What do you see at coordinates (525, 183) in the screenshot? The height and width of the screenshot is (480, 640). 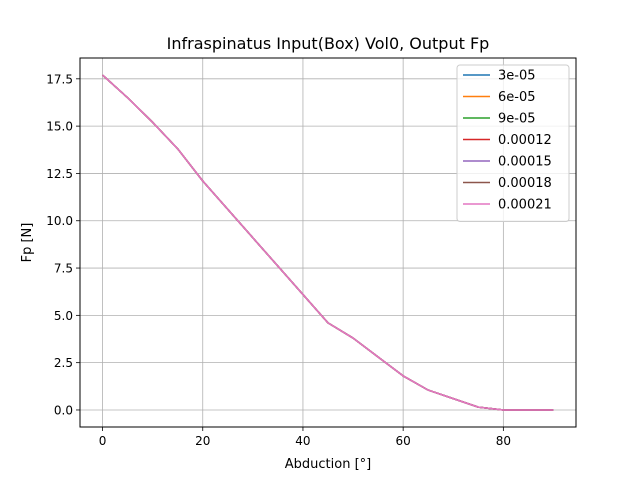 I see `legend-label: 0.00018` at bounding box center [525, 183].